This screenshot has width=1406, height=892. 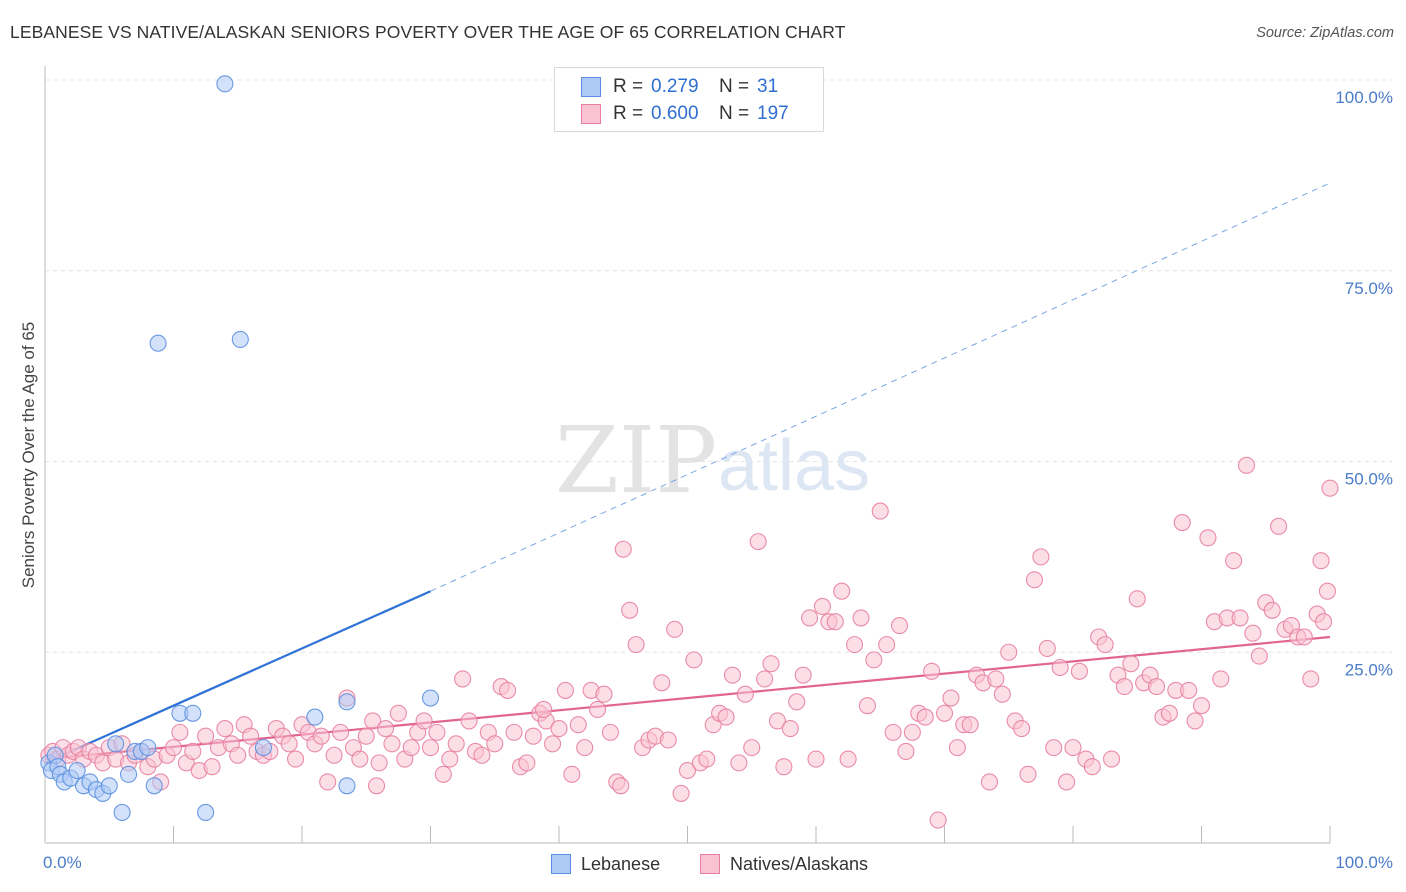 What do you see at coordinates (675, 86) in the screenshot?
I see `legend-r-value: 0.279` at bounding box center [675, 86].